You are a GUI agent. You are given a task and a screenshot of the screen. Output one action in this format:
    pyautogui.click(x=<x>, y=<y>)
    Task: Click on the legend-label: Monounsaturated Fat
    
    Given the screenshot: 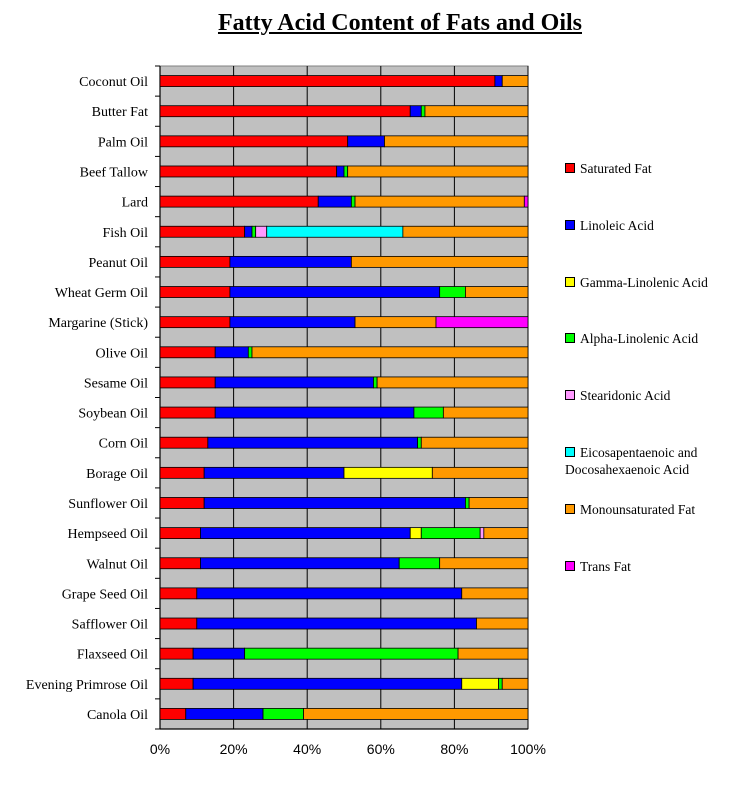 What is the action you would take?
    pyautogui.click(x=638, y=509)
    